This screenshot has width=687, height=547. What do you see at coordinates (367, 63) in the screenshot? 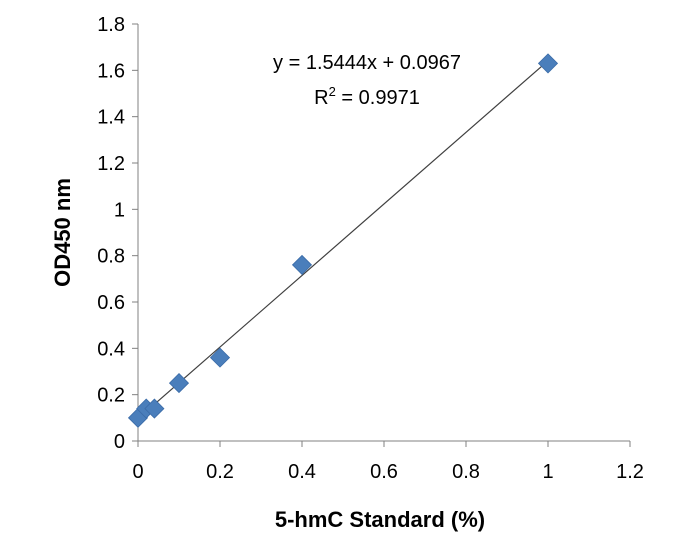
I see `trendline-equation: y = 1.5444x + 0.0967` at bounding box center [367, 63].